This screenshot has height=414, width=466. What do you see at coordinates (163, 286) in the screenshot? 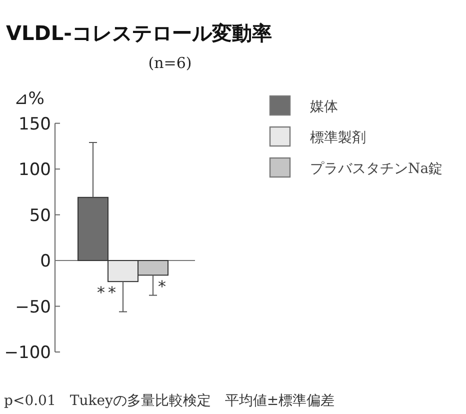
I see `annotation: *` at bounding box center [163, 286].